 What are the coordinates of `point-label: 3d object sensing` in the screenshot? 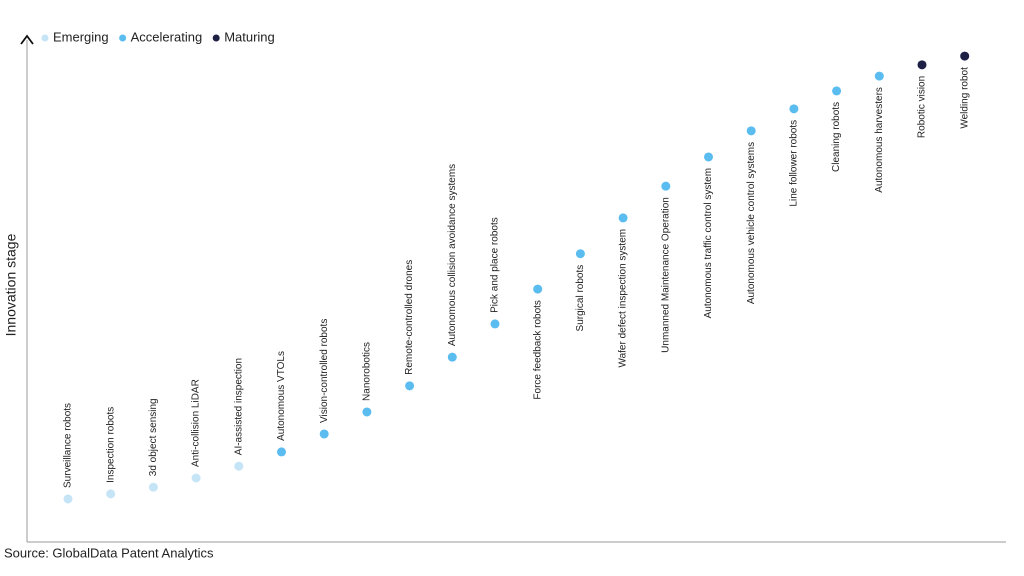 It's located at (153, 437).